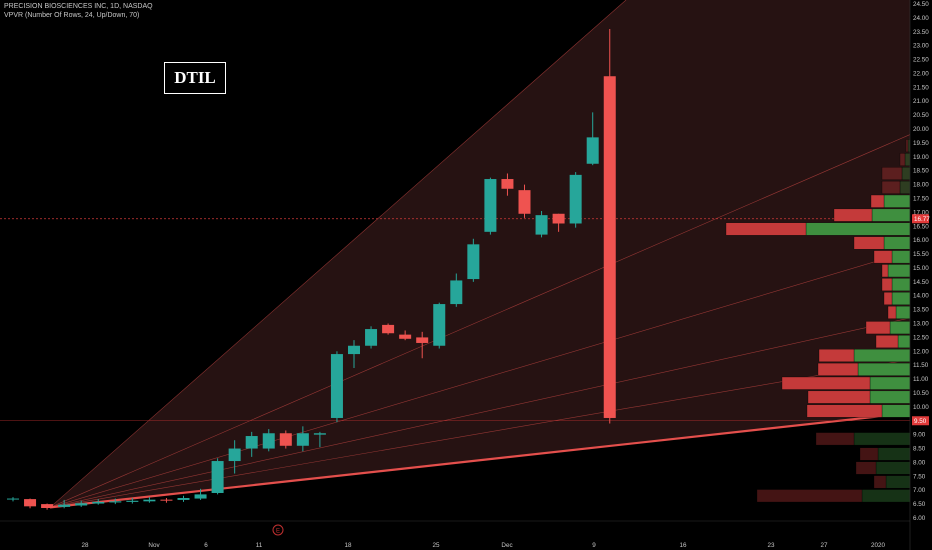 Image resolution: width=932 pixels, height=550 pixels. Describe the element at coordinates (85, 545) in the screenshot. I see `x-tick-label: 28` at that location.